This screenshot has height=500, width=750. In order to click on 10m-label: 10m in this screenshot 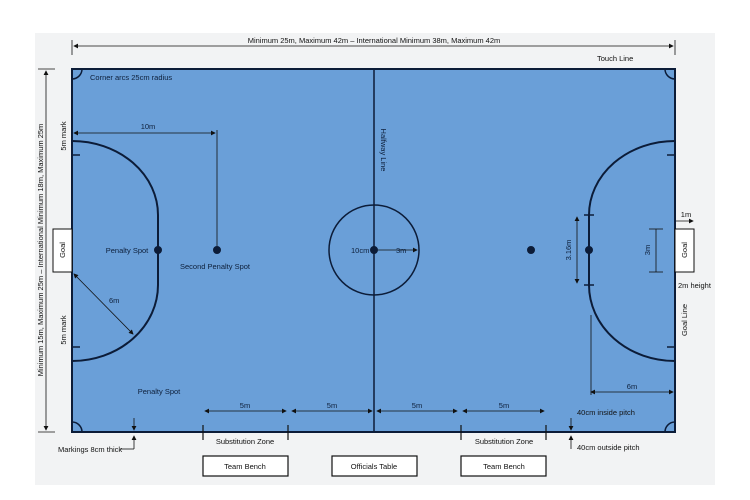, I will do `click(148, 126)`.